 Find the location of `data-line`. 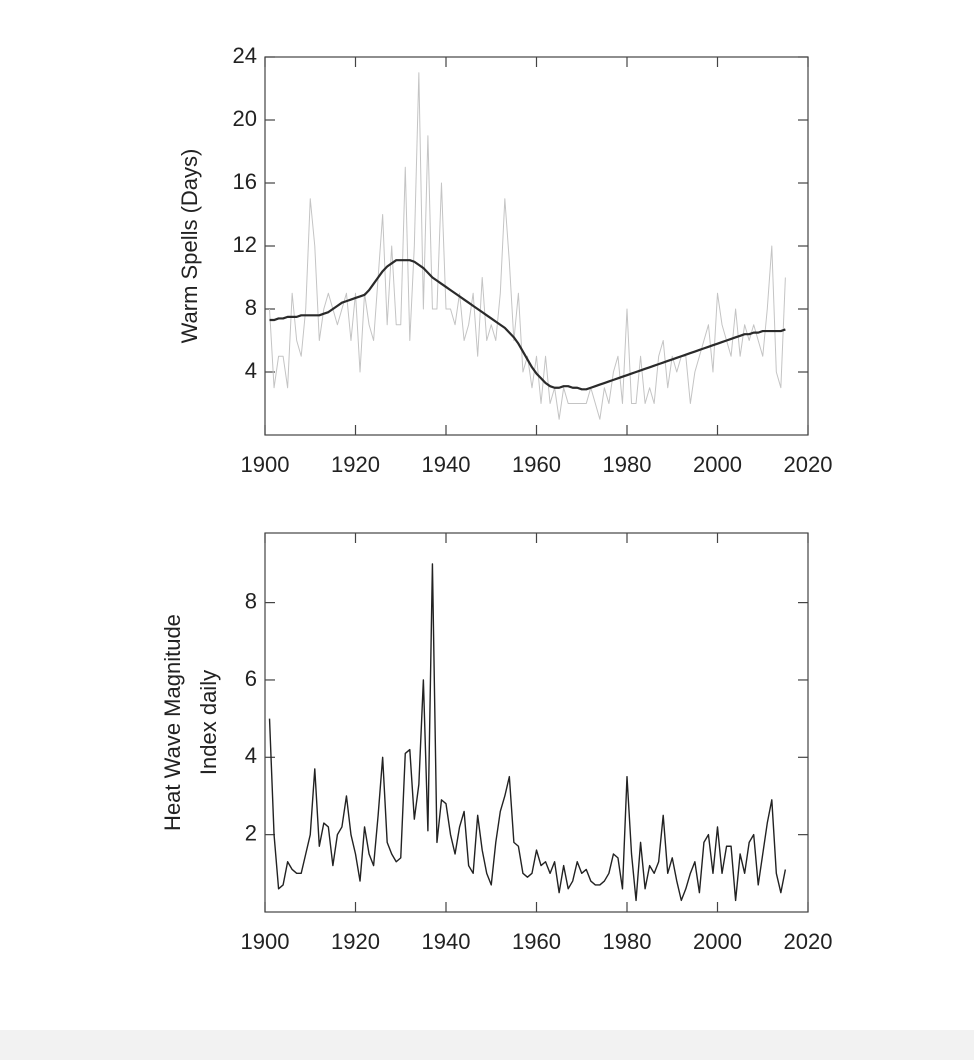

data-line is located at coordinates (527, 325).